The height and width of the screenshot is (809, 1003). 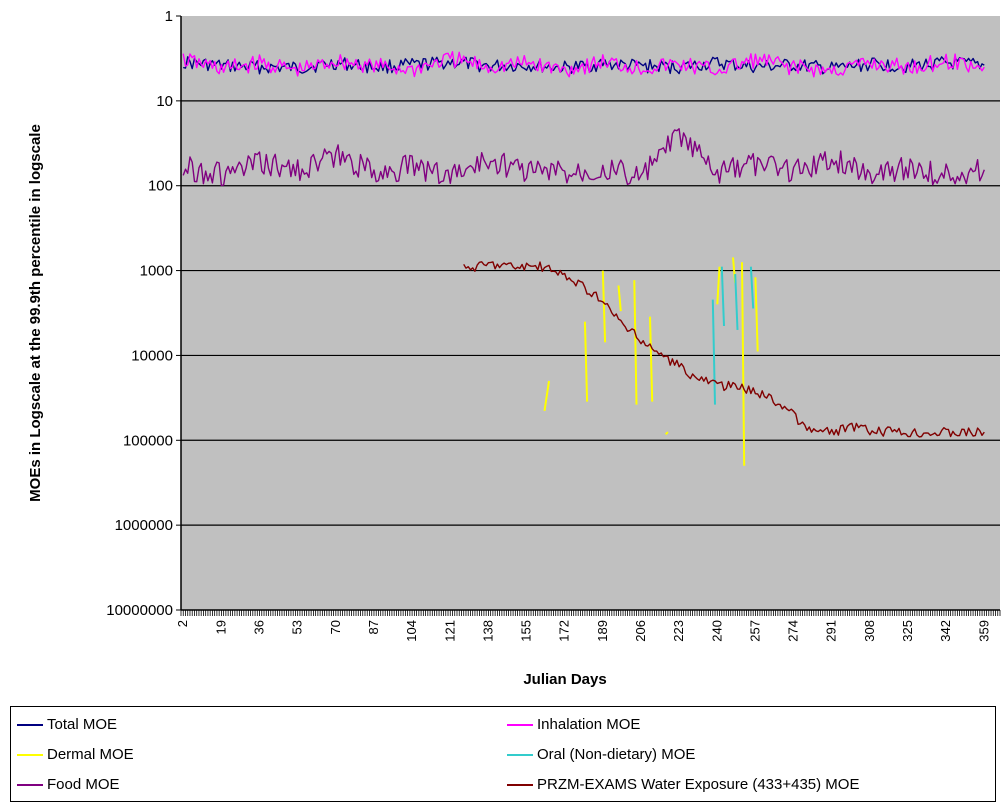 What do you see at coordinates (373, 627) in the screenshot?
I see `x-tick-label: 87` at bounding box center [373, 627].